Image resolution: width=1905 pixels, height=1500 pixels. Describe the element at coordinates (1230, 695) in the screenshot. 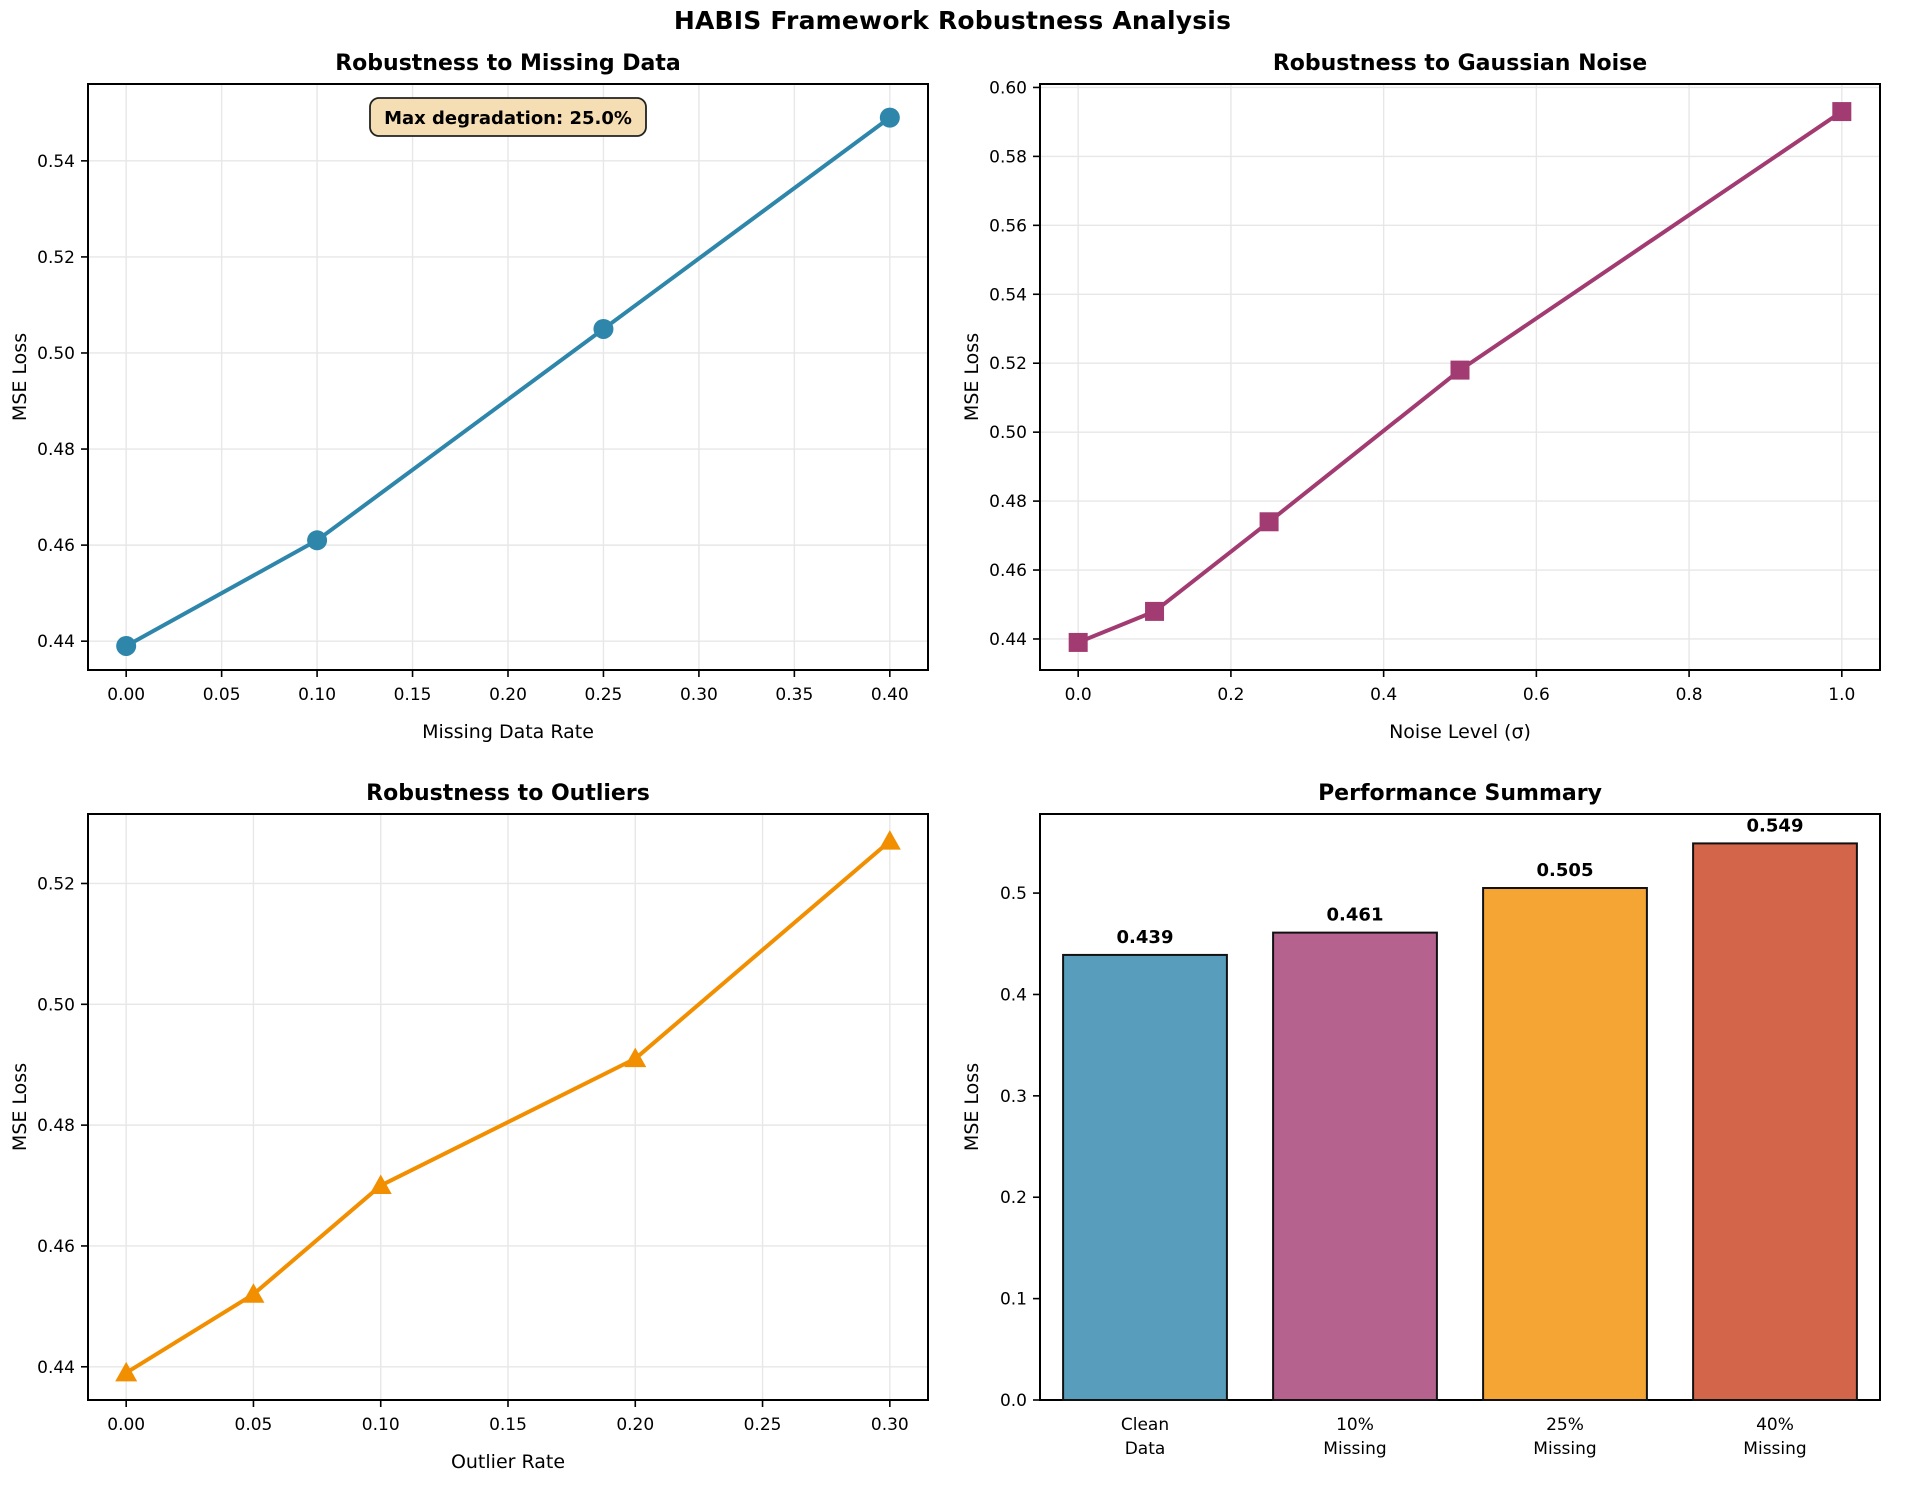

I see `x-tick-label: 0.2` at that location.